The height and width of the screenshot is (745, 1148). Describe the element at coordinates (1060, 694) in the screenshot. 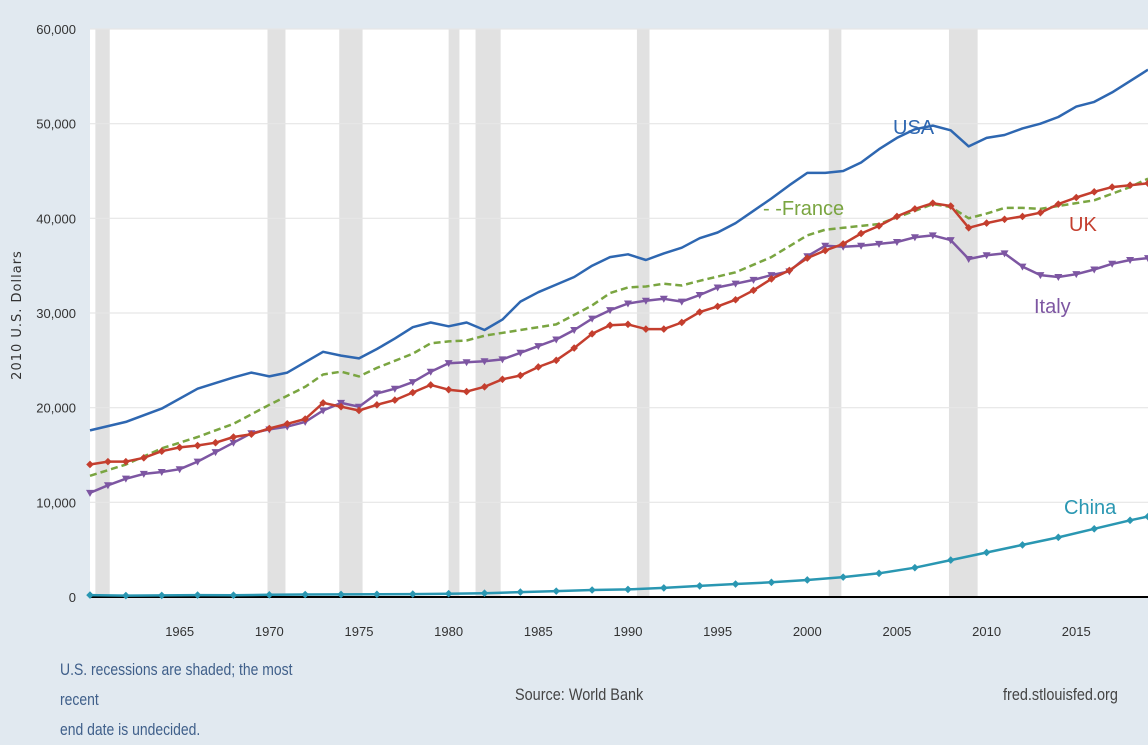

I see `site-link: fred.stlouisfed.org` at that location.